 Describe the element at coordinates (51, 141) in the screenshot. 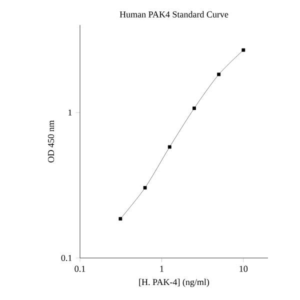

I see `y-axis-title: OD 450 nm` at that location.